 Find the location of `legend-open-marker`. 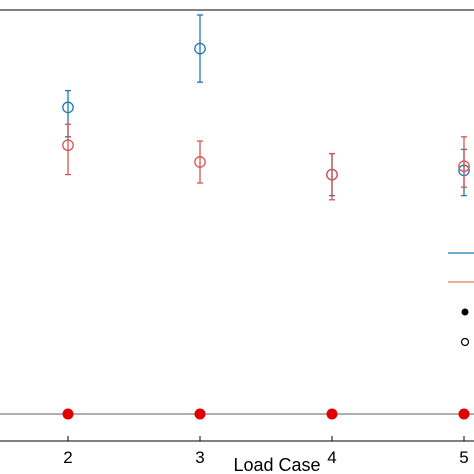

legend-open-marker is located at coordinates (465, 342).